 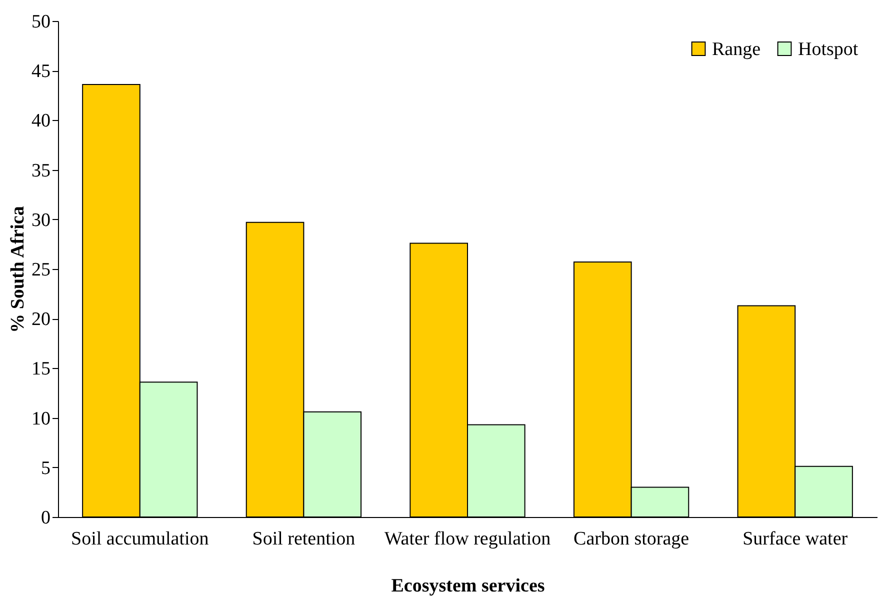 What do you see at coordinates (828, 49) in the screenshot?
I see `legend-label: Hotspot` at bounding box center [828, 49].